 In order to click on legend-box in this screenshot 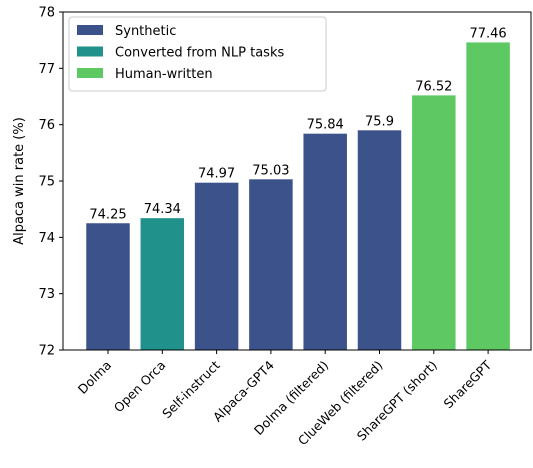, I will do `click(197, 54)`.